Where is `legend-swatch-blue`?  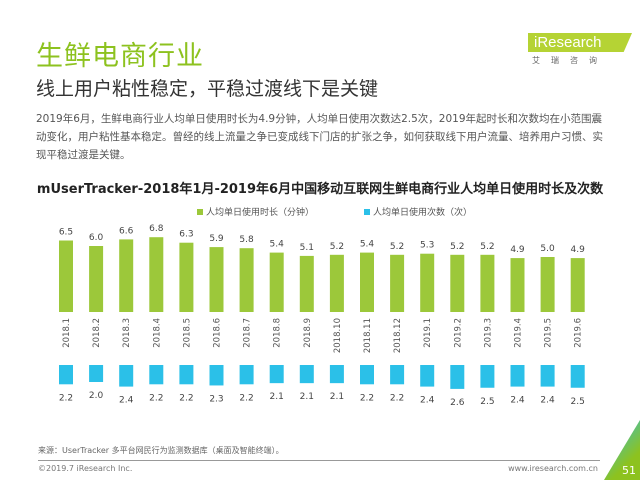
legend-swatch-blue is located at coordinates (367, 211).